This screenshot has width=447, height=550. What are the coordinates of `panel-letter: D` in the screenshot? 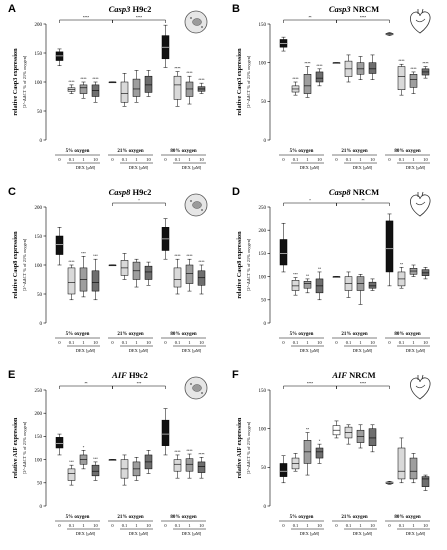 It's located at (236, 192).